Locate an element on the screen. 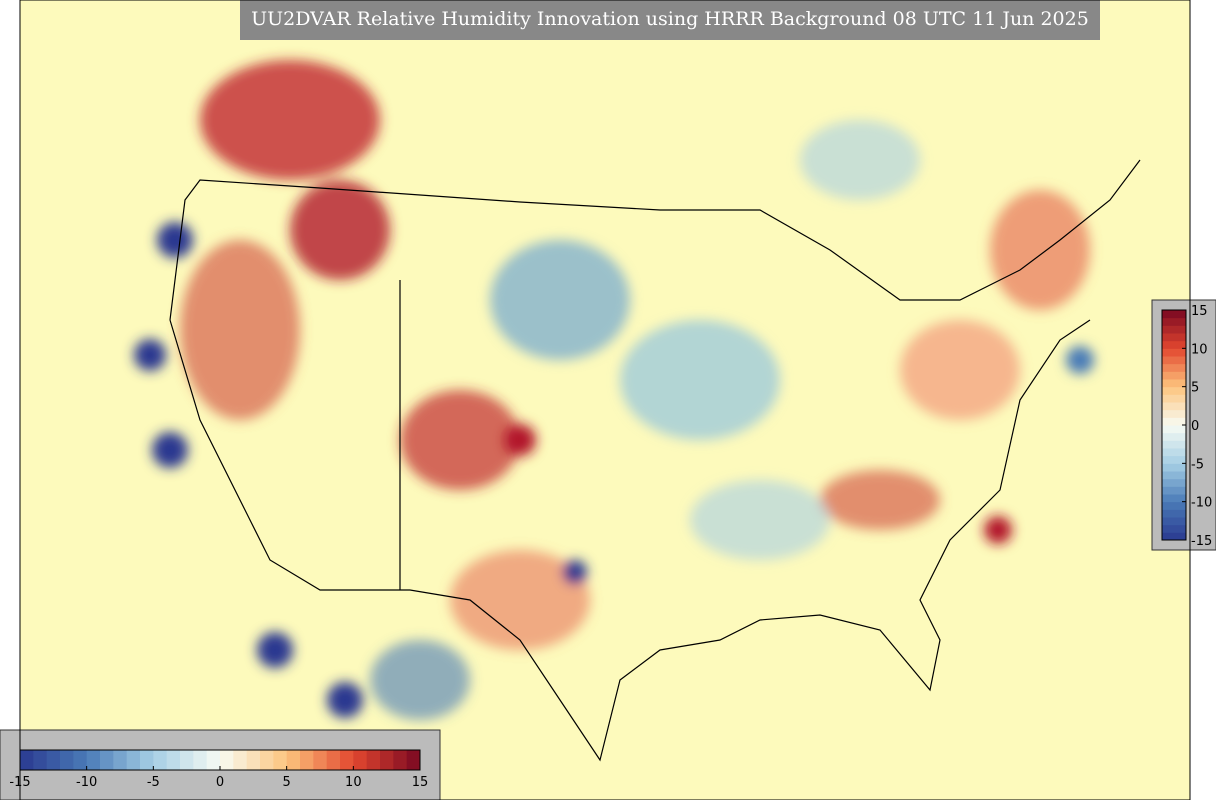  title-box is located at coordinates (670, 20).